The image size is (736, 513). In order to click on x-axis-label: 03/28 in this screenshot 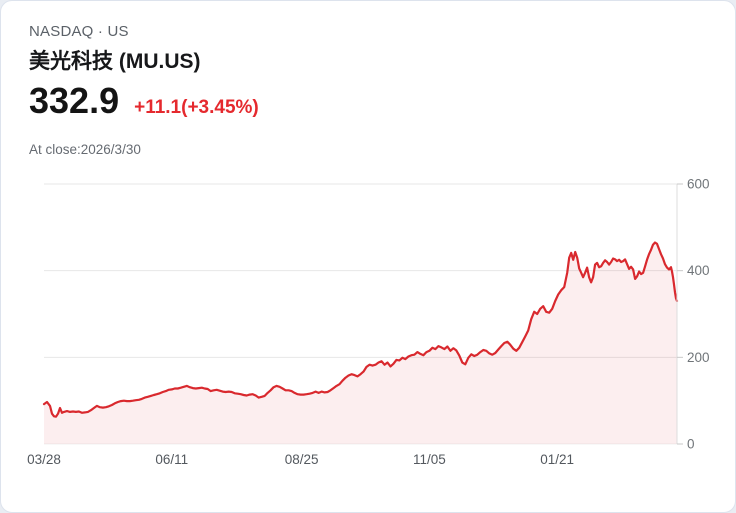, I will do `click(44, 459)`.